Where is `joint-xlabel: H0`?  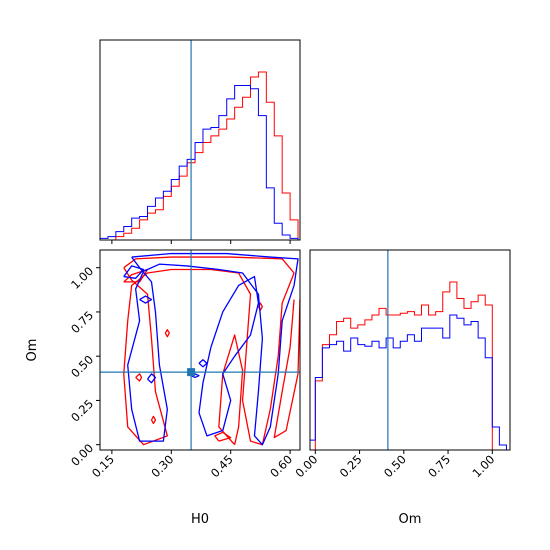 joint-xlabel: H0 is located at coordinates (200, 519).